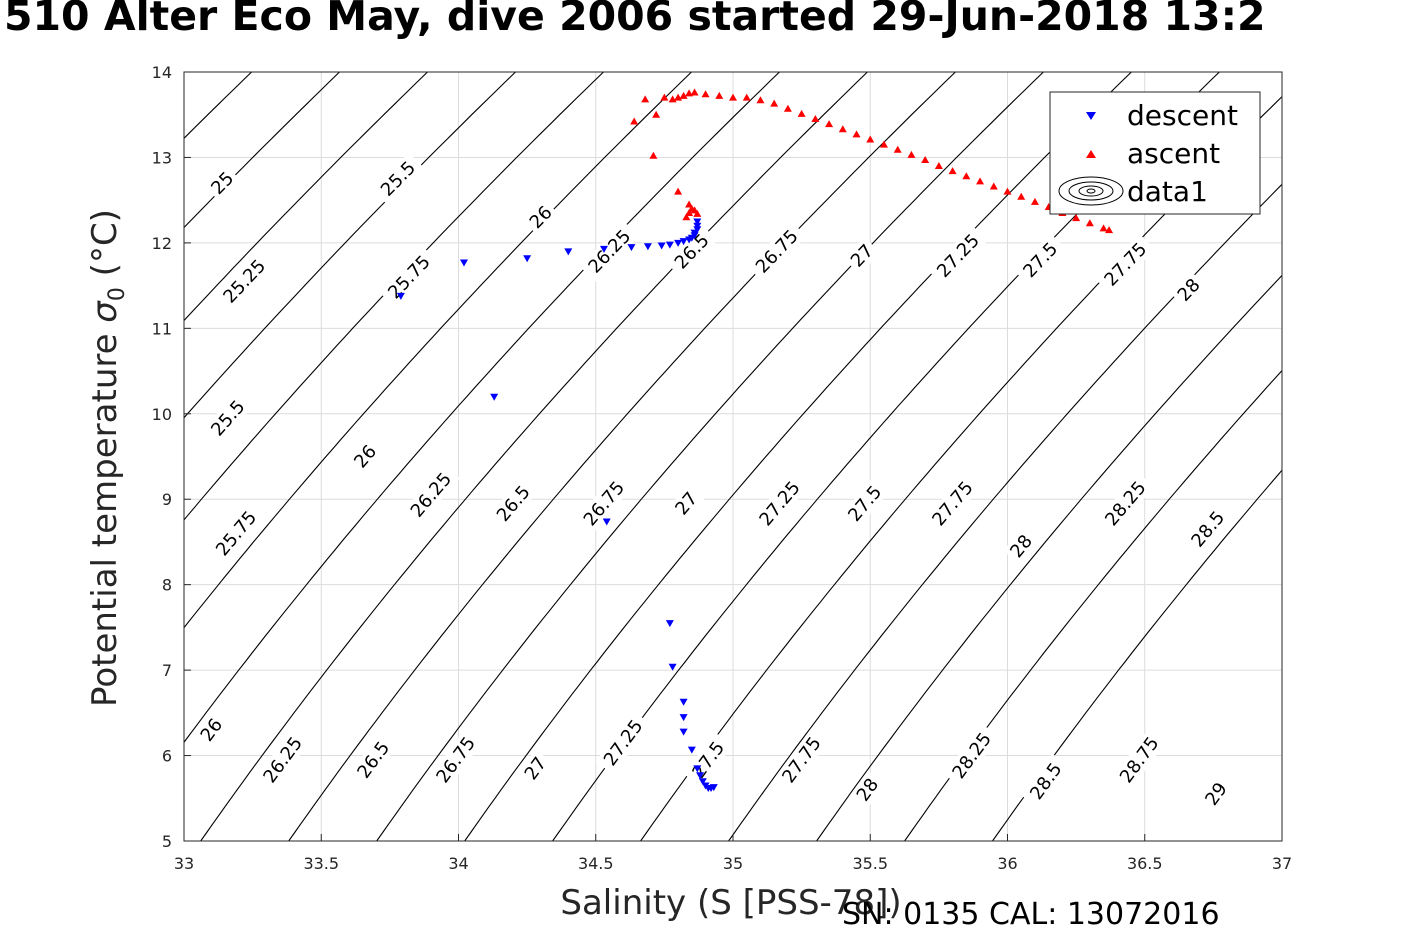  What do you see at coordinates (557, 505) in the screenshot?
I see `series-descent` at bounding box center [557, 505].